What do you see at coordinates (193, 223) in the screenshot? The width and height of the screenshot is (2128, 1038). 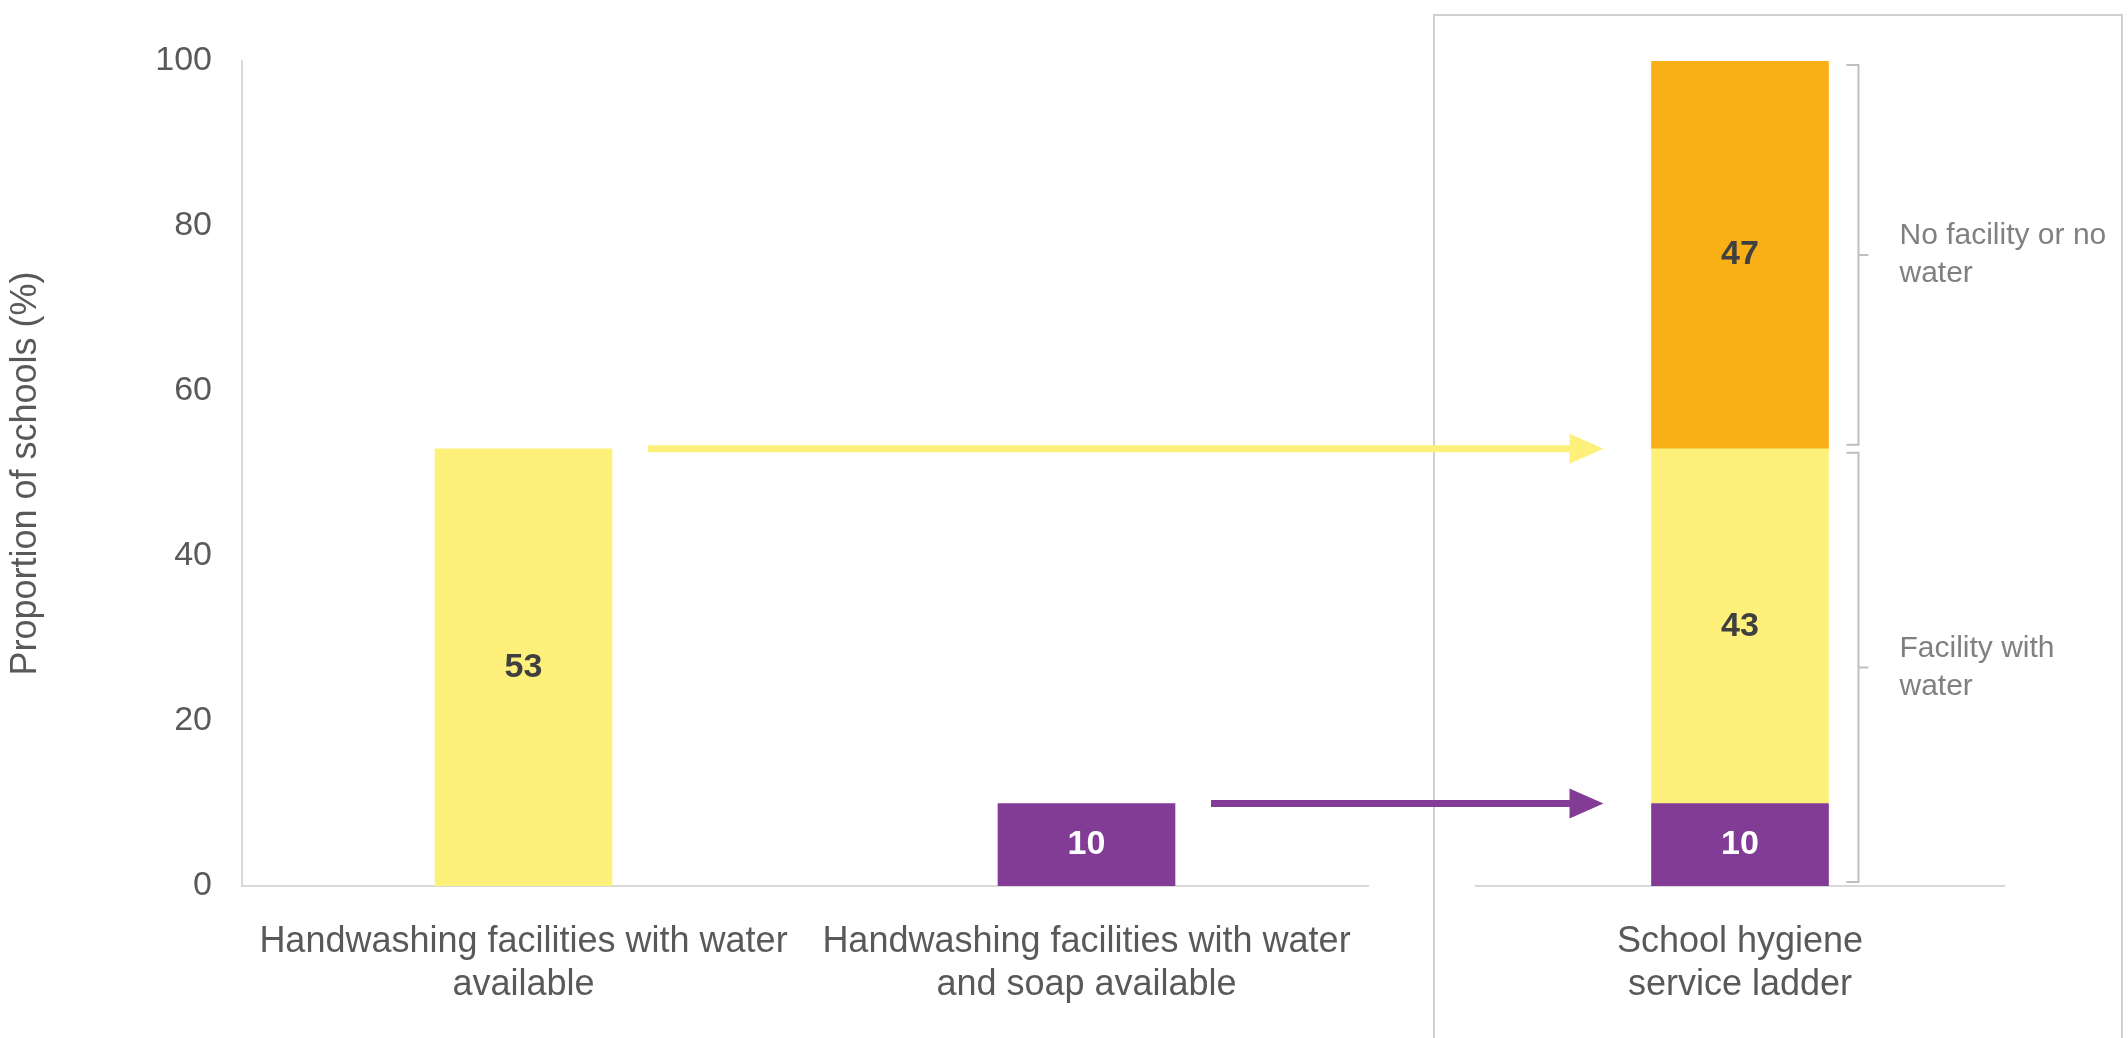 I see `y-tick-label: 80` at bounding box center [193, 223].